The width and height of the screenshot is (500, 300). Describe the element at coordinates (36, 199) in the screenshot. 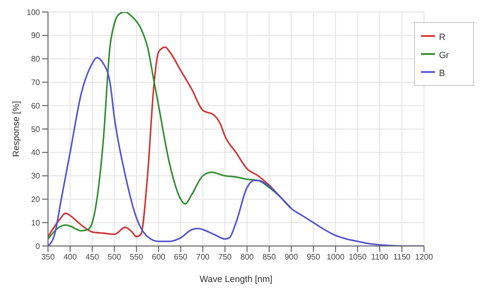

I see `y-tick-label: 20` at that location.